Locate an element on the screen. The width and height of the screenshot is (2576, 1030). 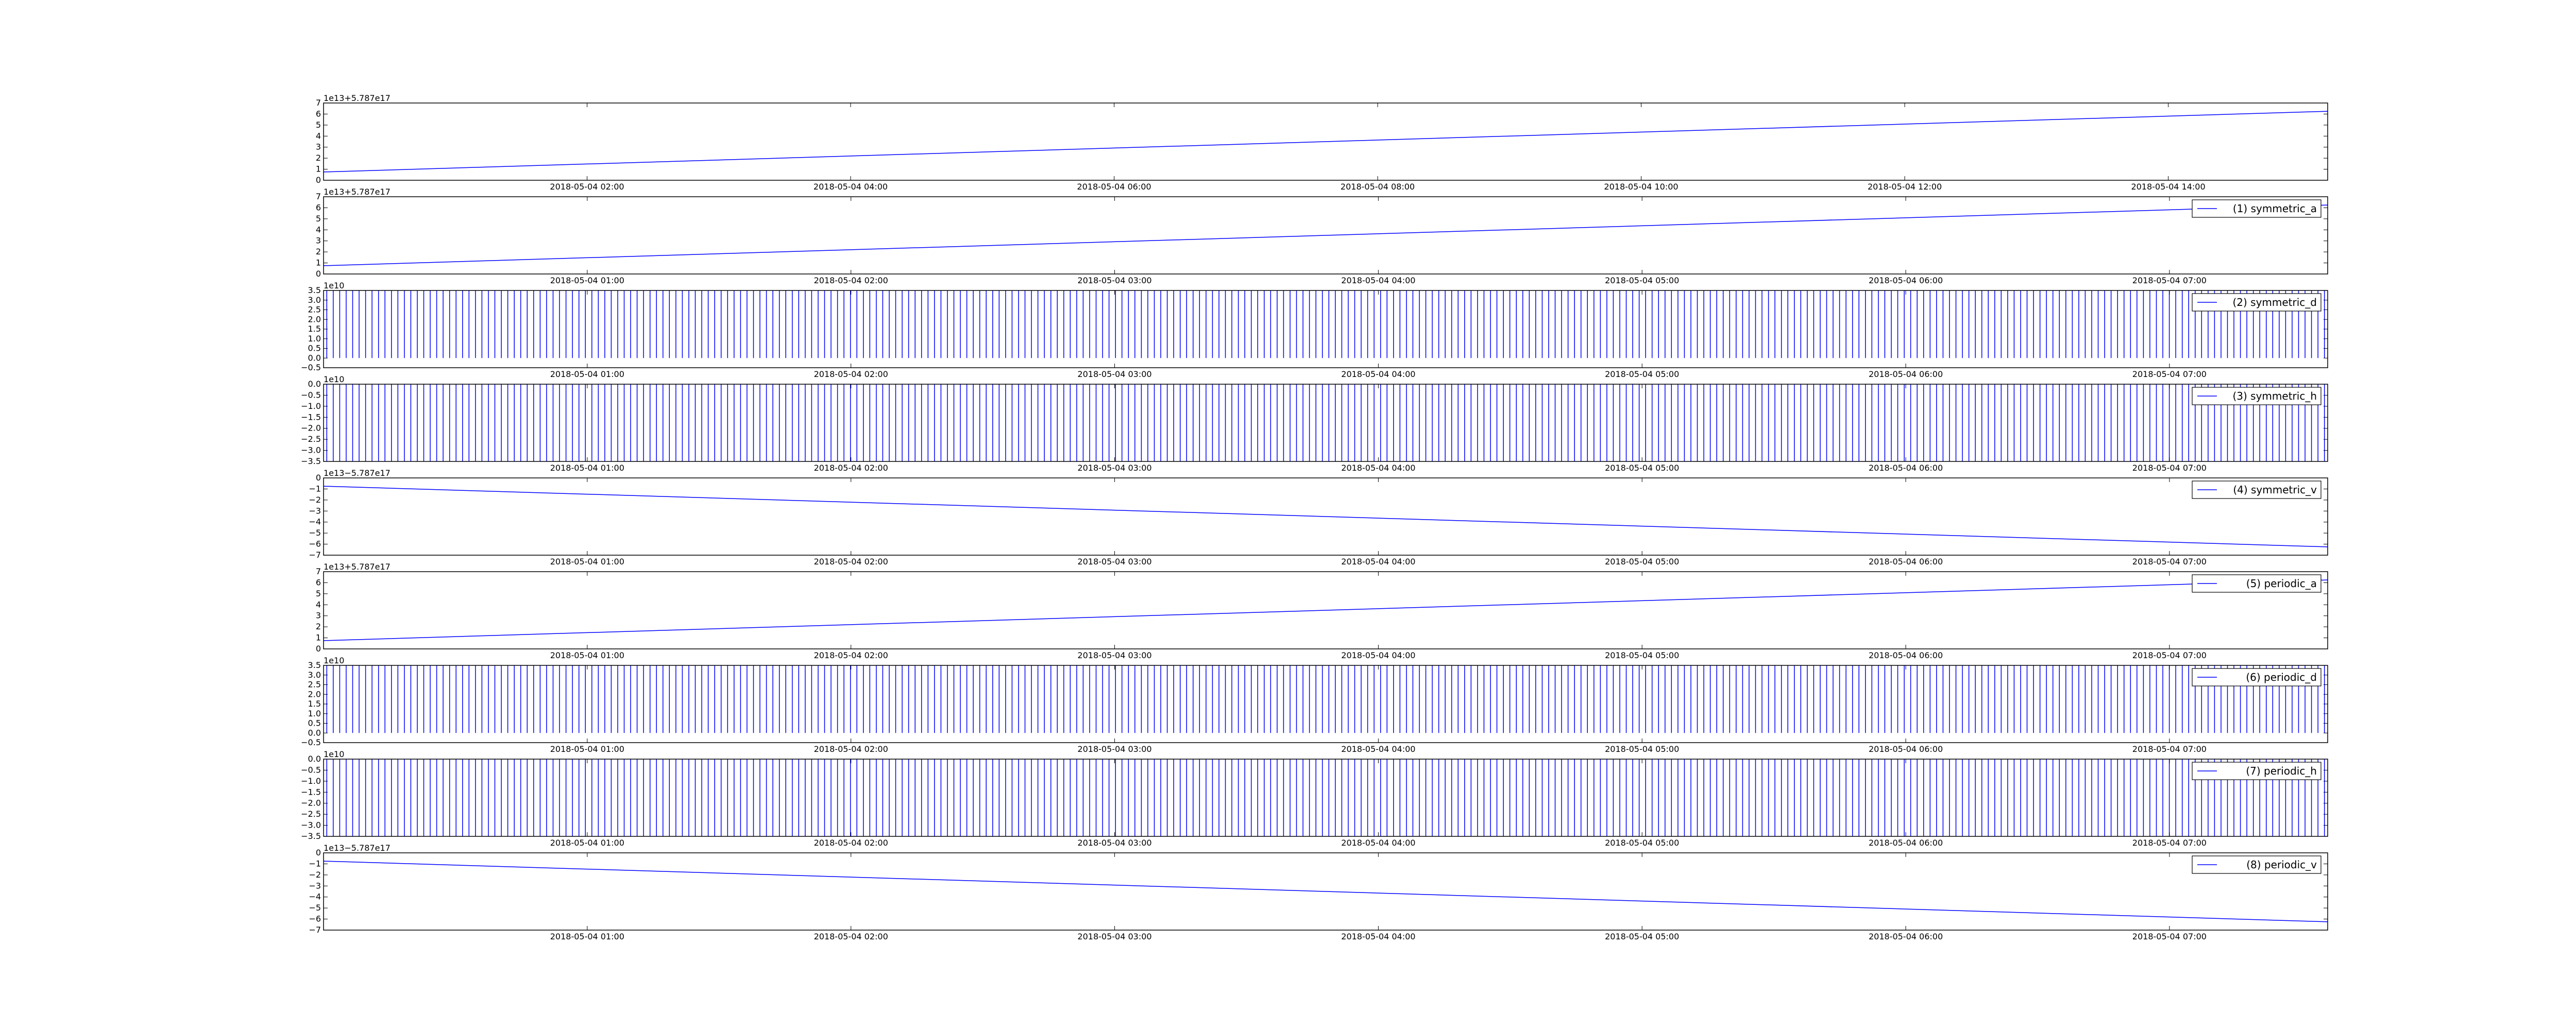
y-tick-label: 3.0 is located at coordinates (314, 300).